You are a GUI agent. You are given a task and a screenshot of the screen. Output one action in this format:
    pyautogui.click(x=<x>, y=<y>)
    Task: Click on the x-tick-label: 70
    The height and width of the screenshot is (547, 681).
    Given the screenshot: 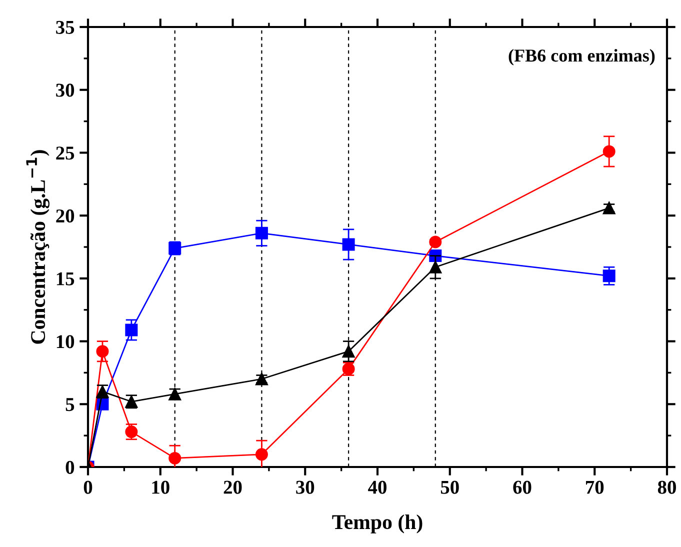 What is the action you would take?
    pyautogui.click(x=595, y=487)
    